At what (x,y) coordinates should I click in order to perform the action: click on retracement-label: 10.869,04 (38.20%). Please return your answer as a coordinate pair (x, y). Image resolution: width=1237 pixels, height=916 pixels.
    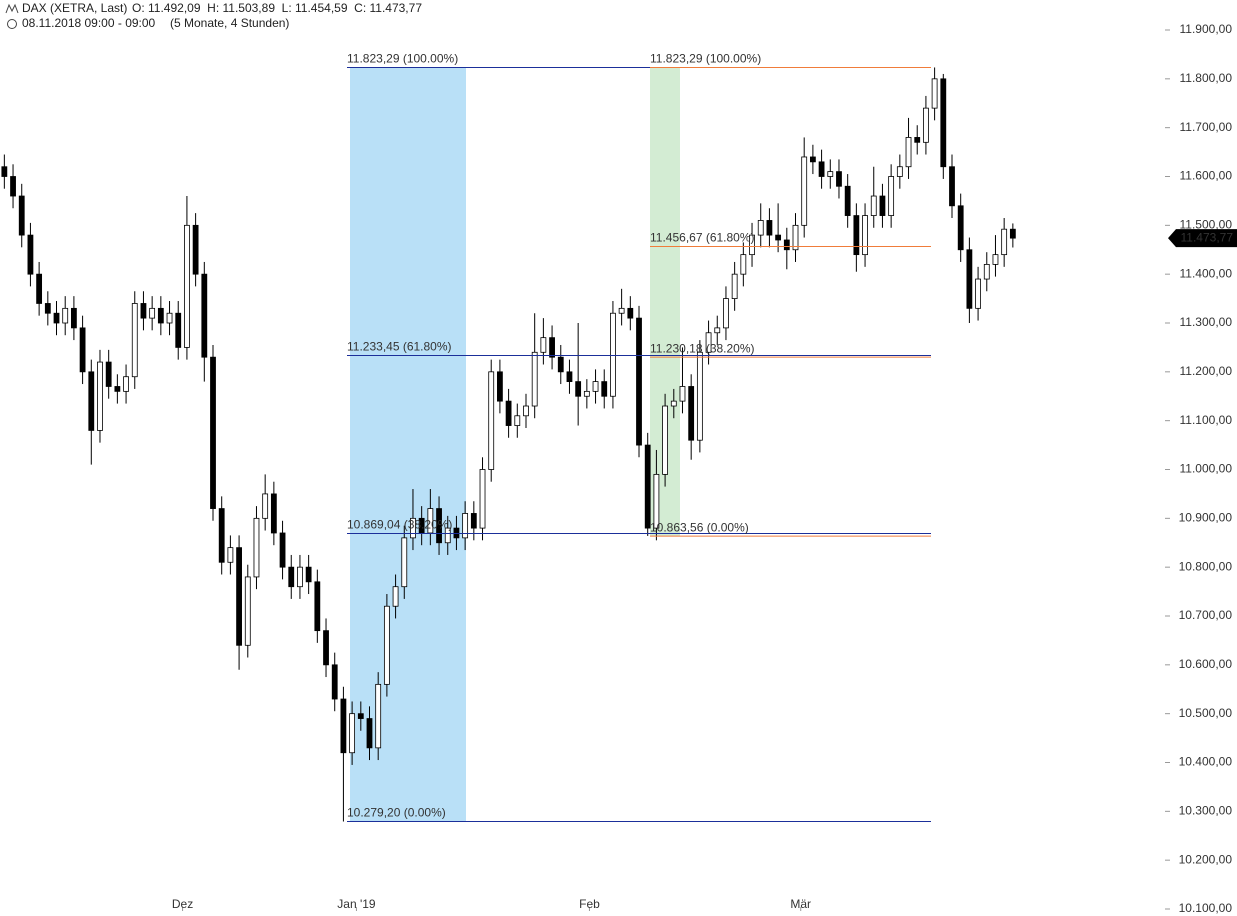
    Looking at the image, I should click on (399, 525).